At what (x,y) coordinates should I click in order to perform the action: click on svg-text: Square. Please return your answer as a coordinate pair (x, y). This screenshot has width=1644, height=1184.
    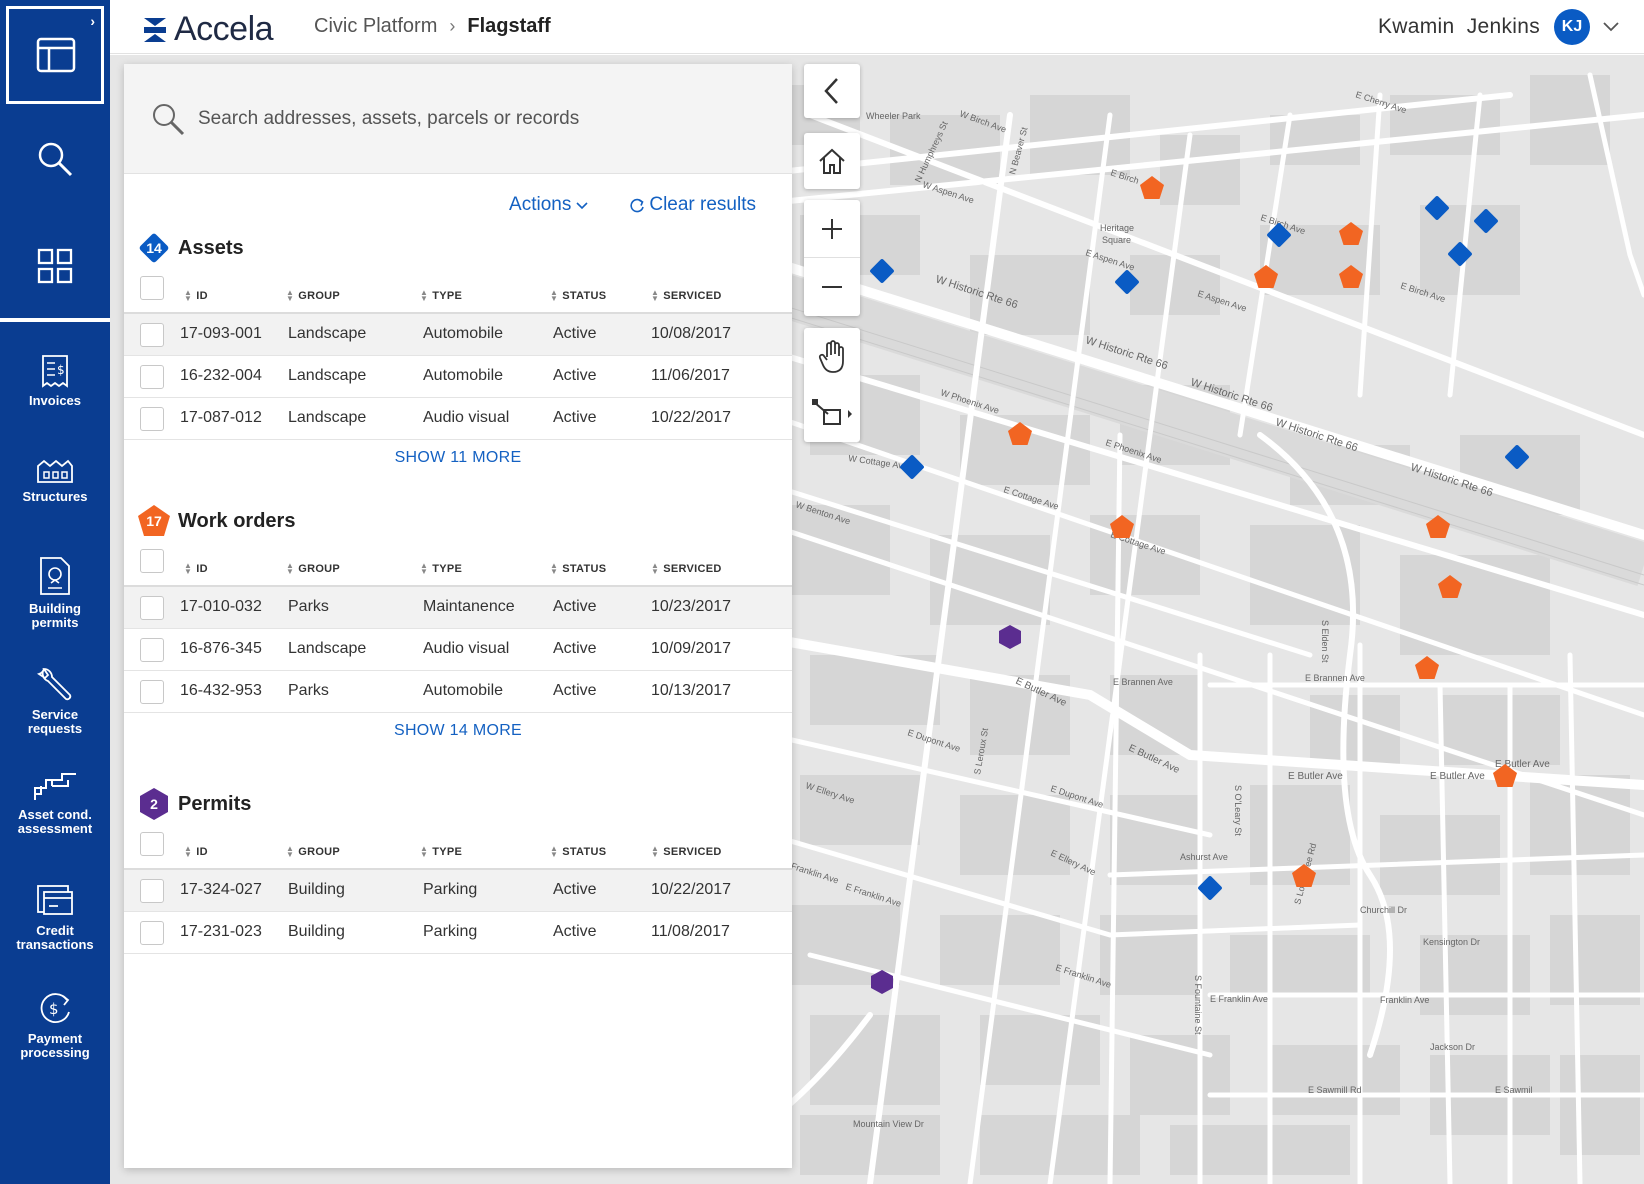
    Looking at the image, I should click on (1116, 240).